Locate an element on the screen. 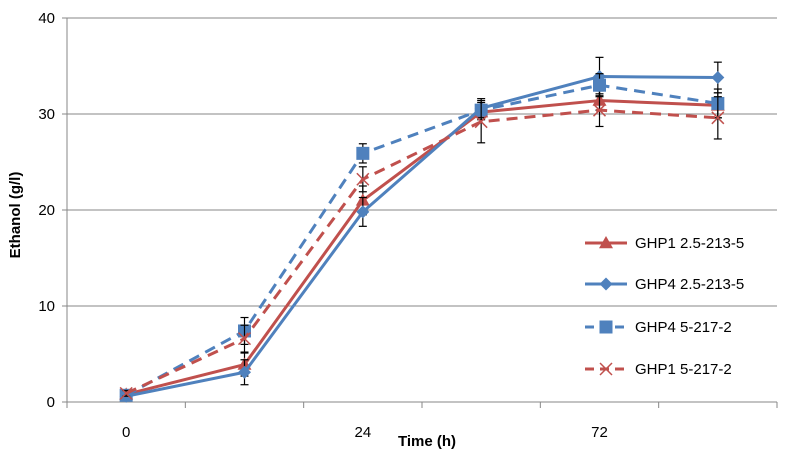 This screenshot has height=456, width=800. y-tick-labels: 0 10 20 30 40 is located at coordinates (46, 210).